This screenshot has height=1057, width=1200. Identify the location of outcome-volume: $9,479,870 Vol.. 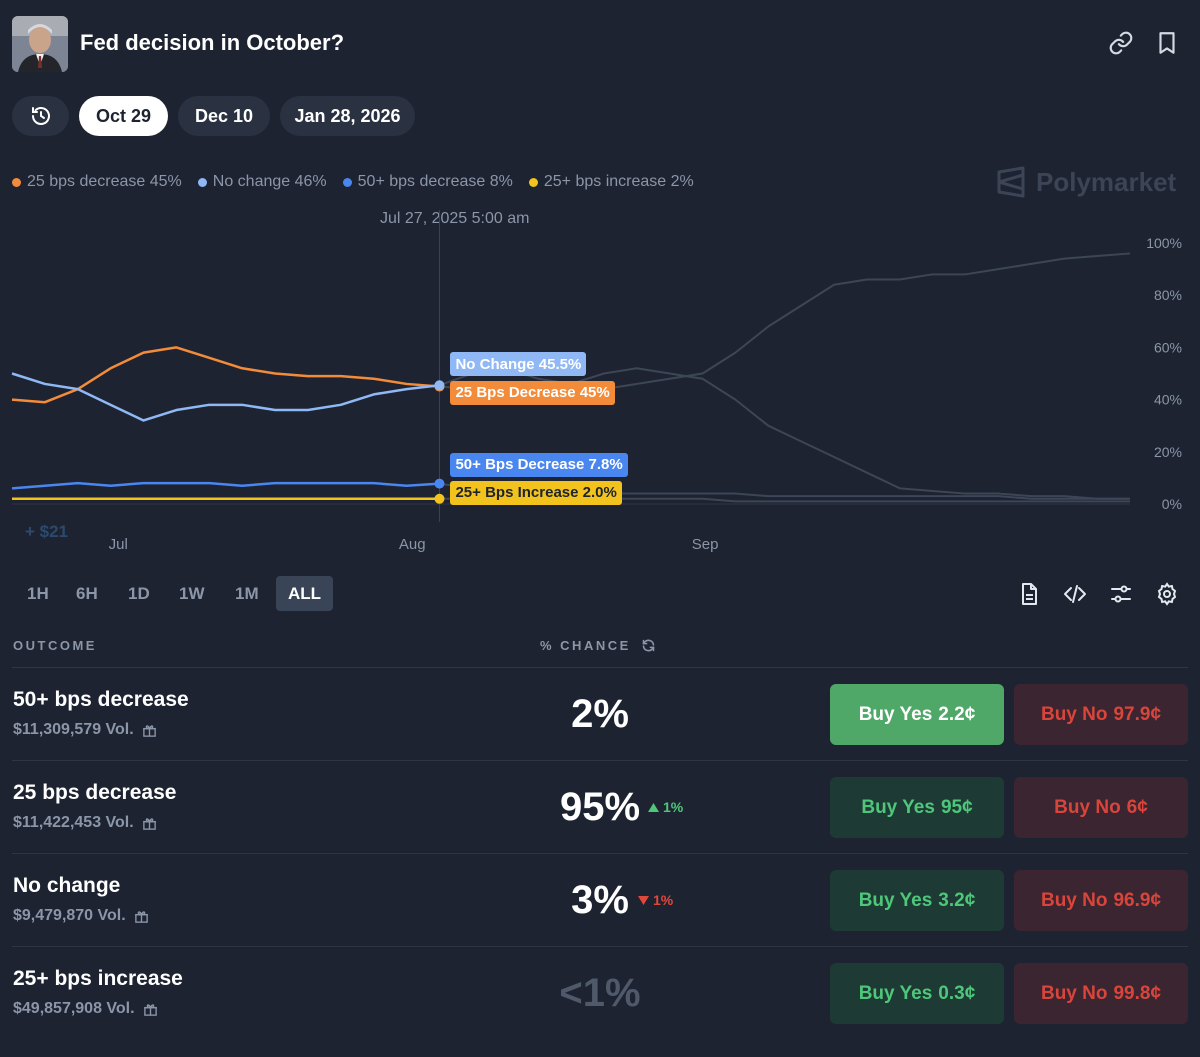
(81, 916).